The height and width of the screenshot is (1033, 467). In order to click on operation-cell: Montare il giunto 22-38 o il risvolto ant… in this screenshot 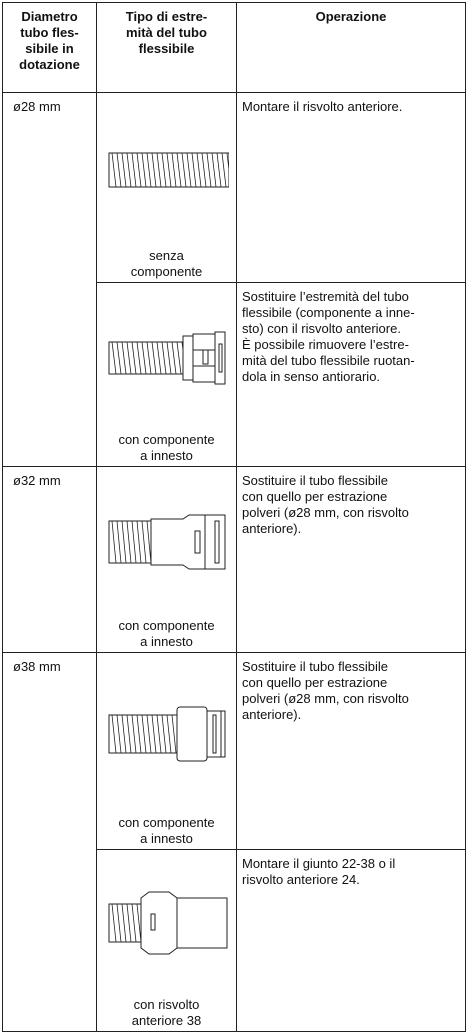, I will do `click(351, 940)`.